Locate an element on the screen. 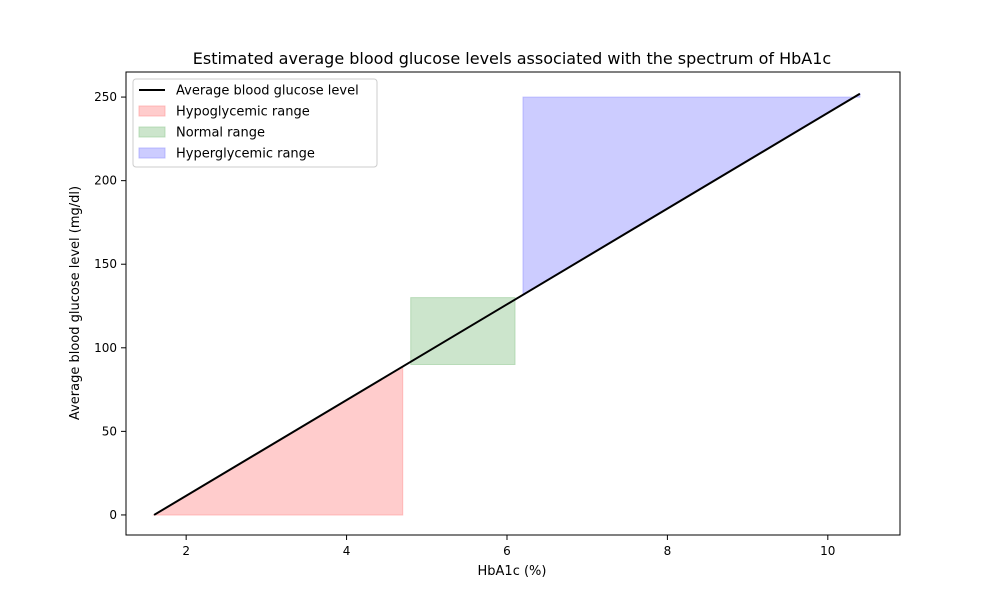  x-tick-label: 6 is located at coordinates (507, 551).